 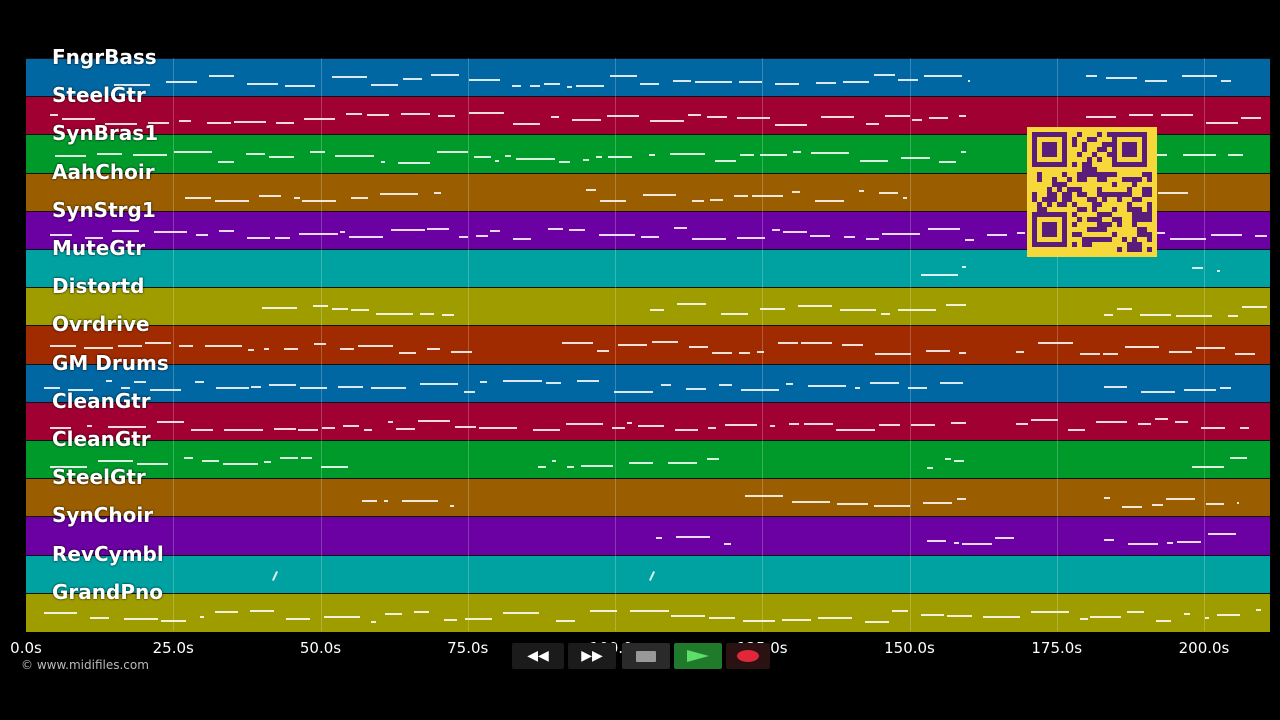 I want to click on track-name-label: MuteGtr, so click(x=99, y=248).